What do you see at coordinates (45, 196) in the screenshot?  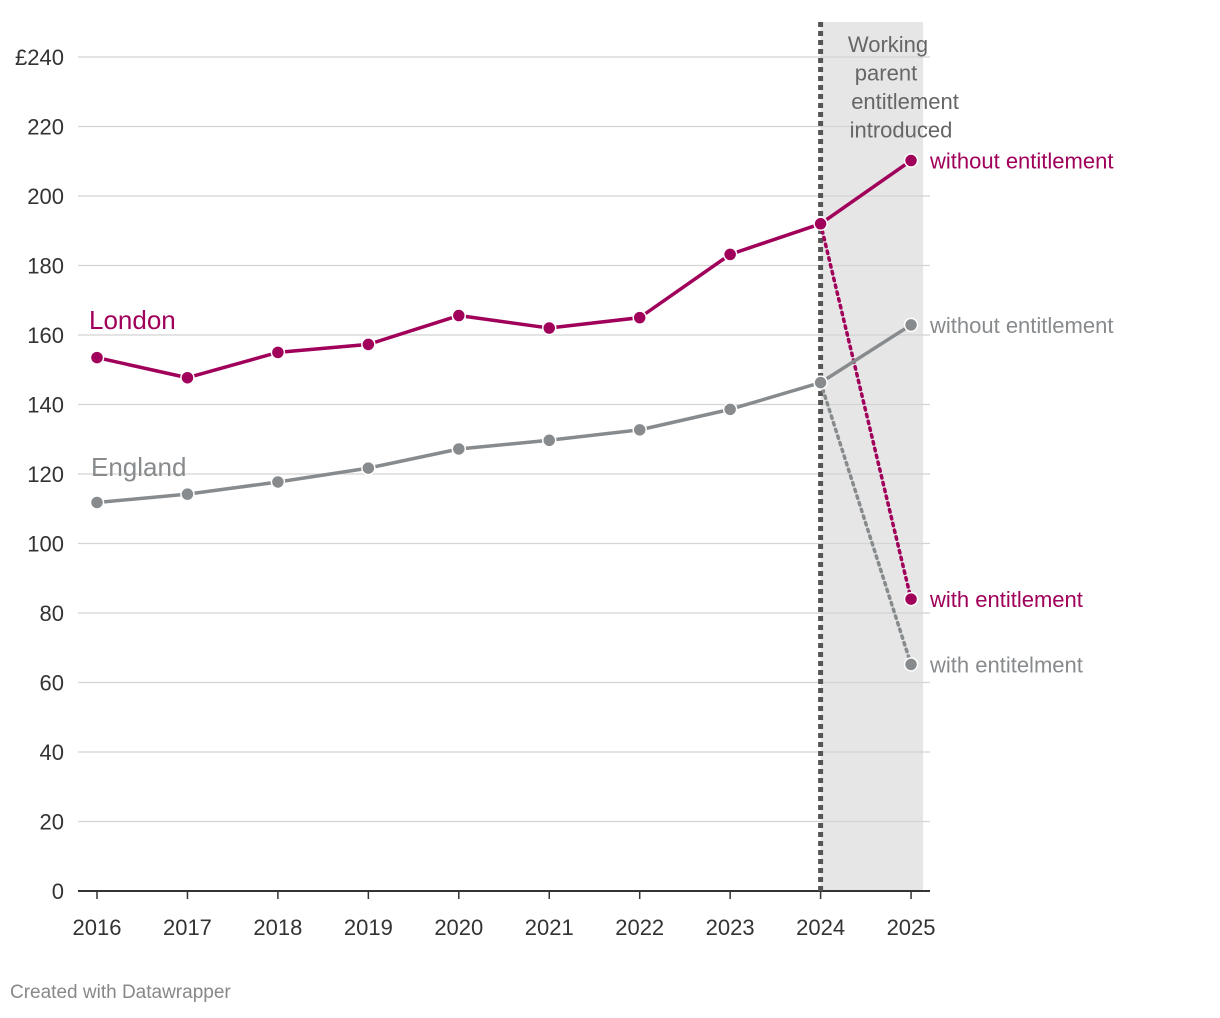 I see `y-tick-label: 200` at bounding box center [45, 196].